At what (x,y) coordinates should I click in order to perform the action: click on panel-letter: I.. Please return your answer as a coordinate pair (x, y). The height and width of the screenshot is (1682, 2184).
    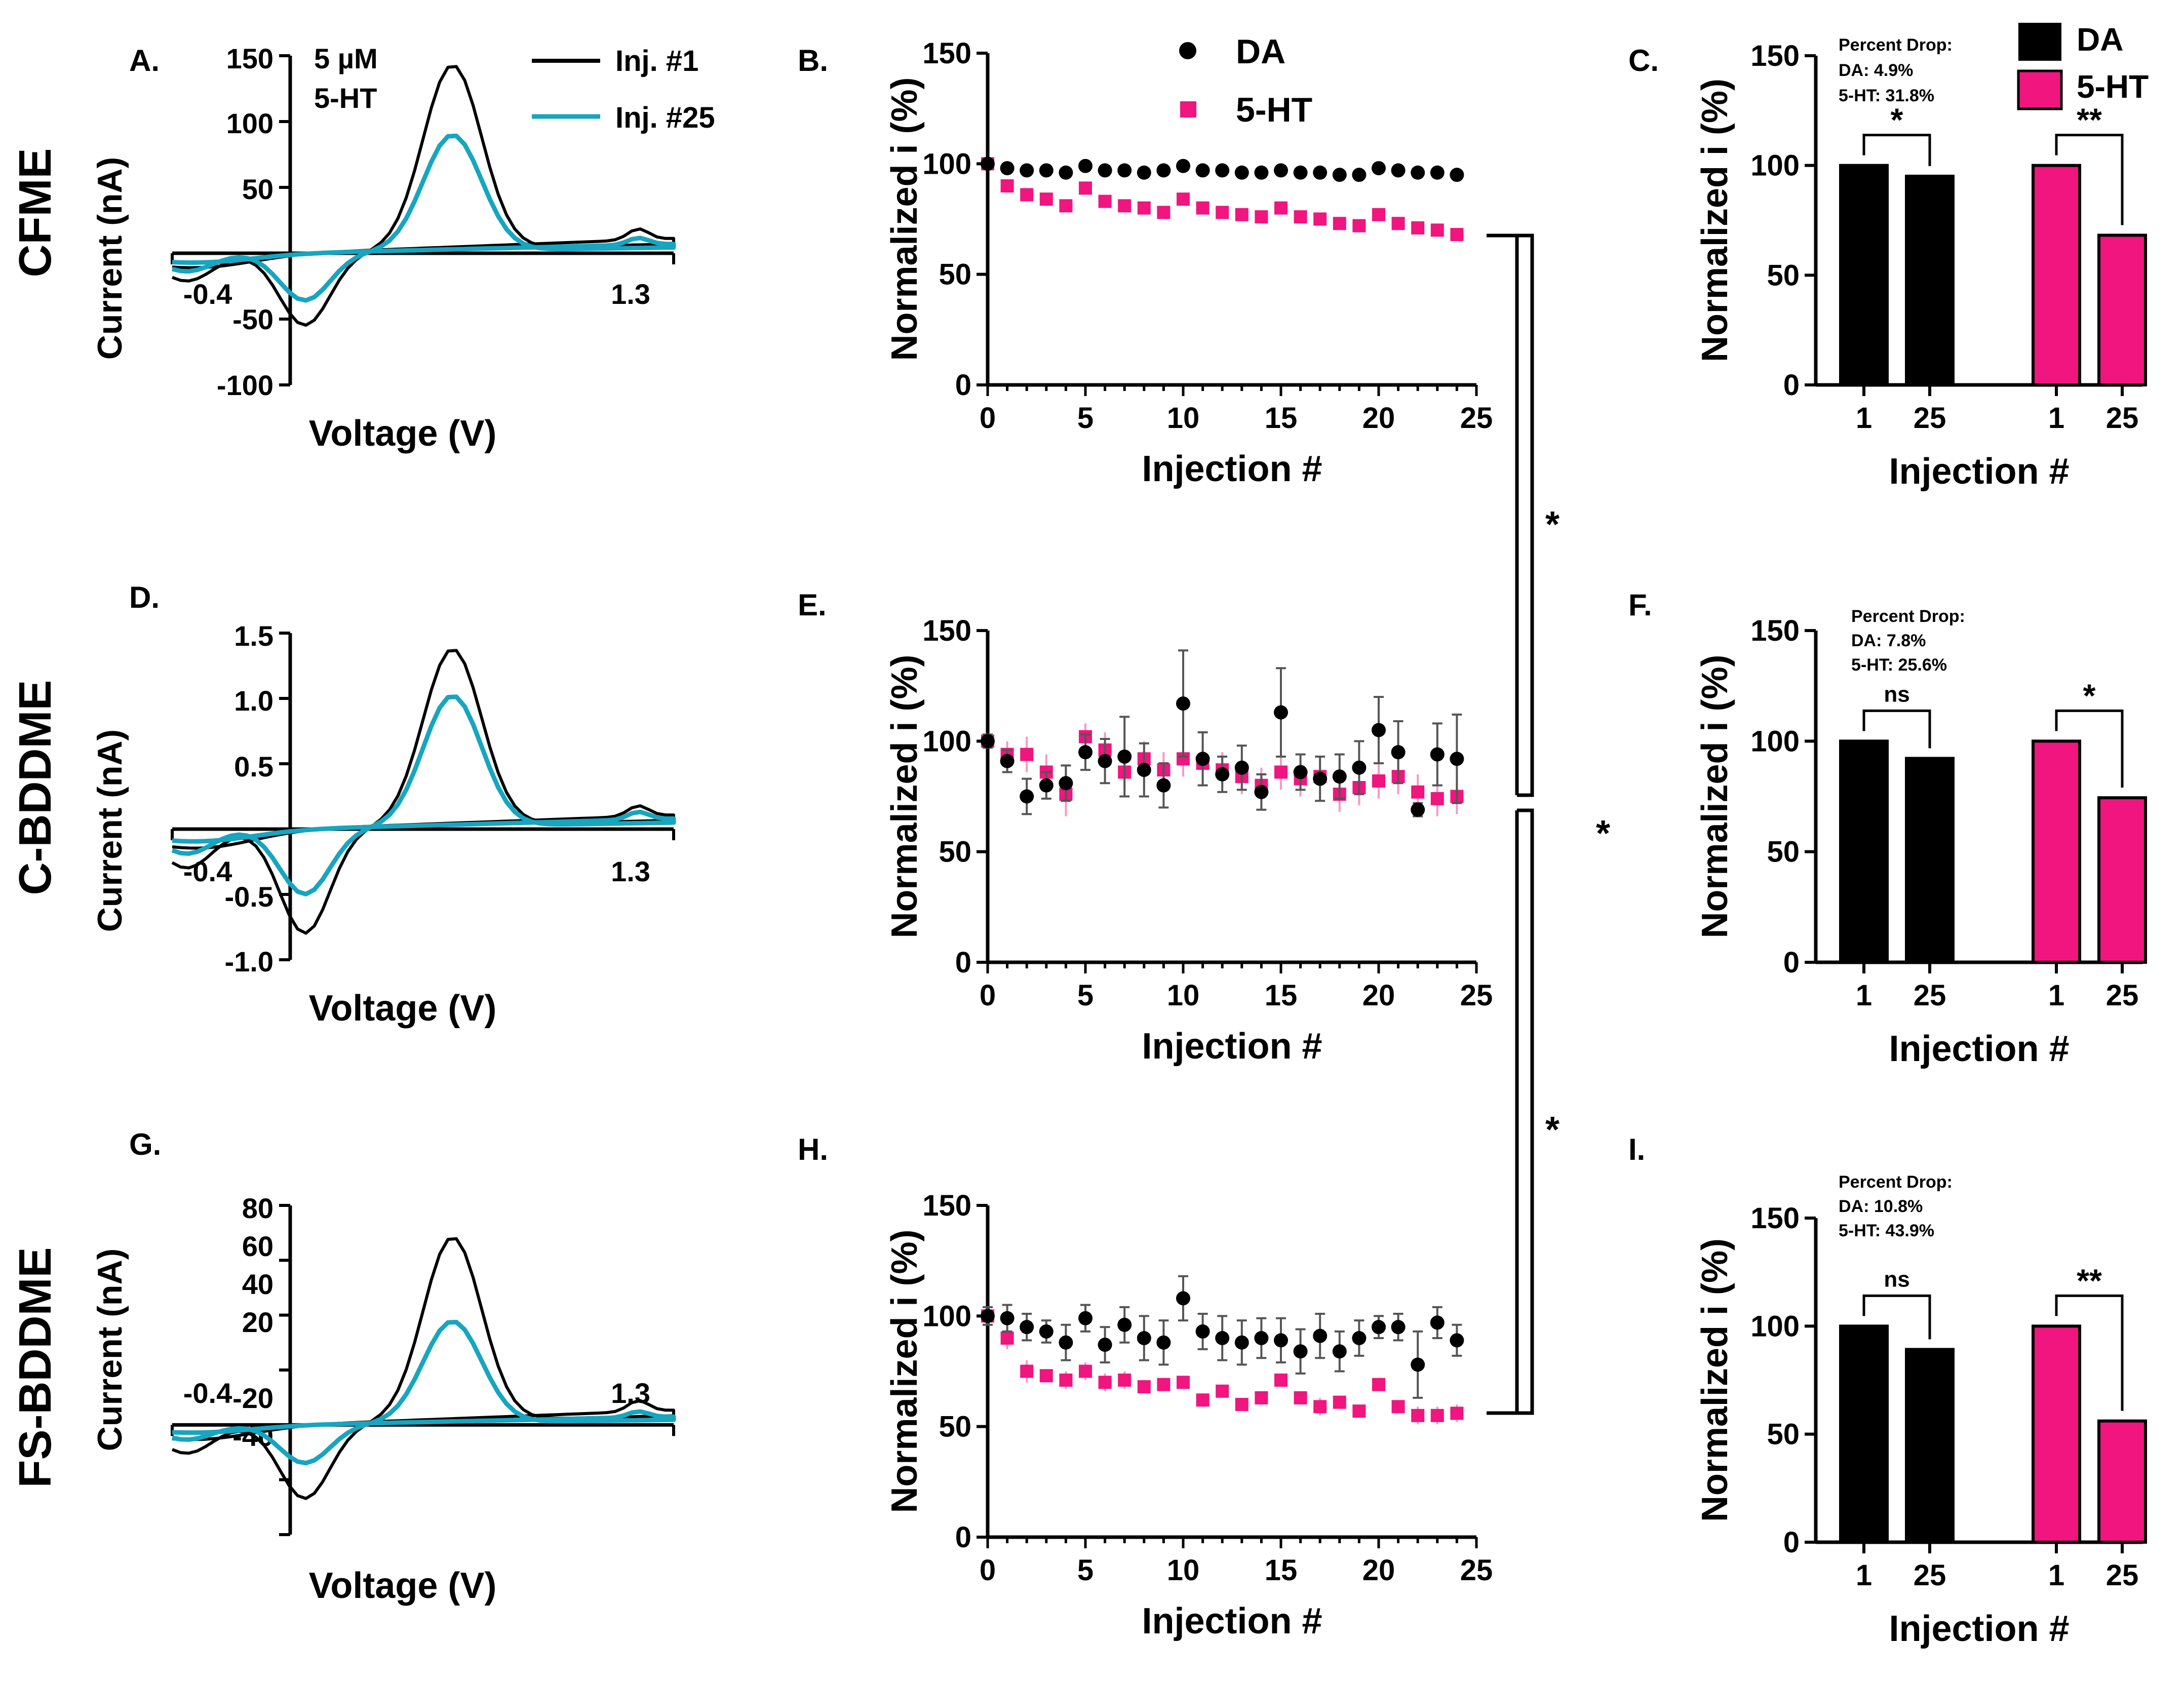
    Looking at the image, I should click on (1636, 1149).